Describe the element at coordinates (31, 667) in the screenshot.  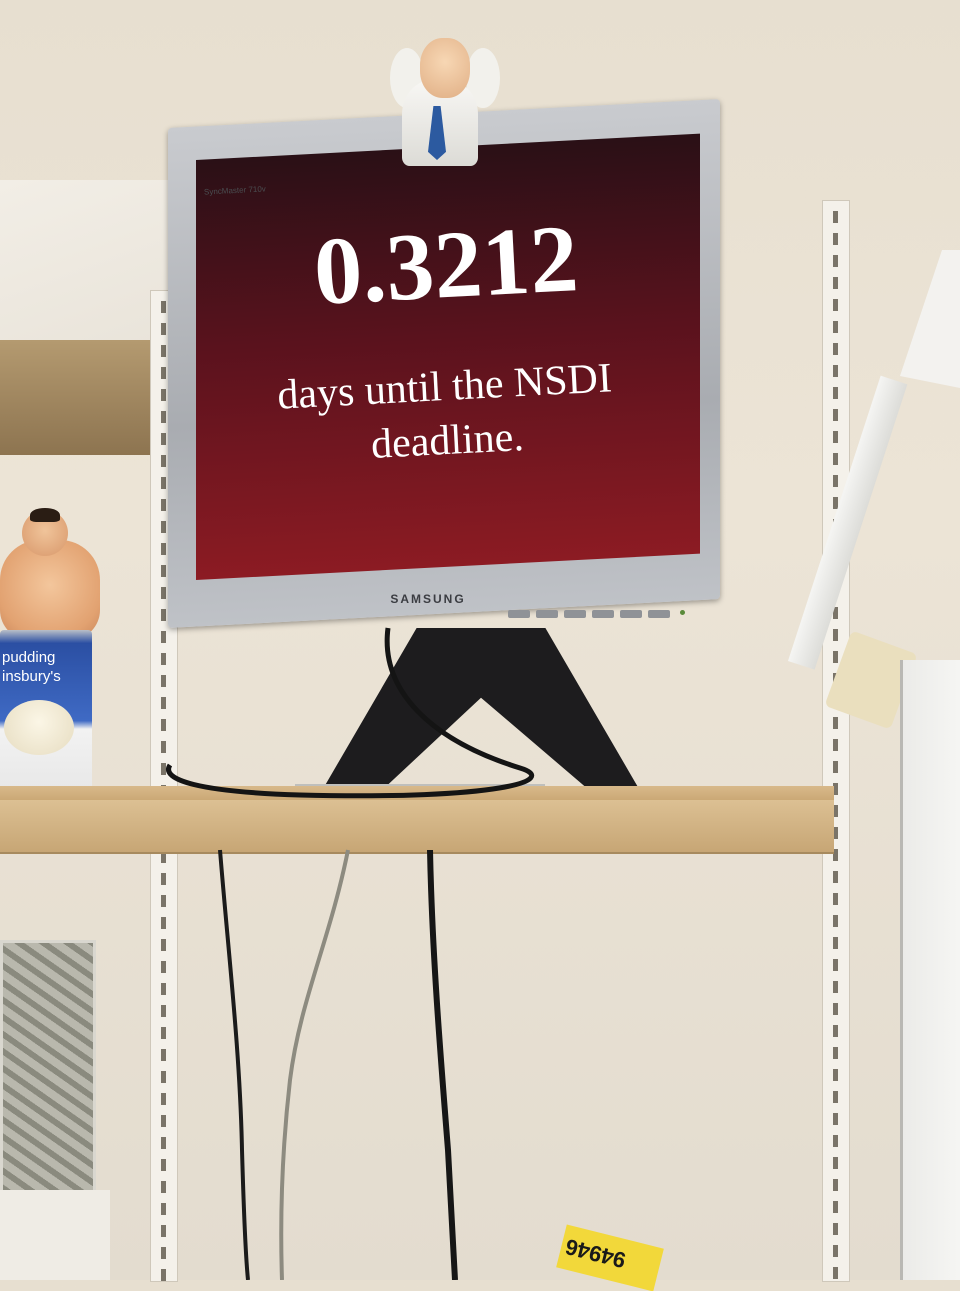
I see `can-label: pudding insbury's` at that location.